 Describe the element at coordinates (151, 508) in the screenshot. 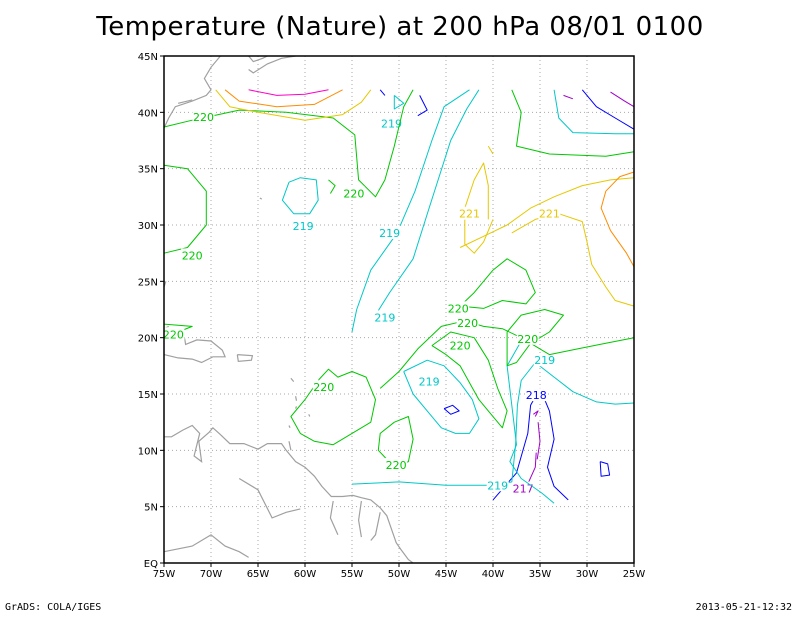

I see `lat-tick-label: 5N` at that location.